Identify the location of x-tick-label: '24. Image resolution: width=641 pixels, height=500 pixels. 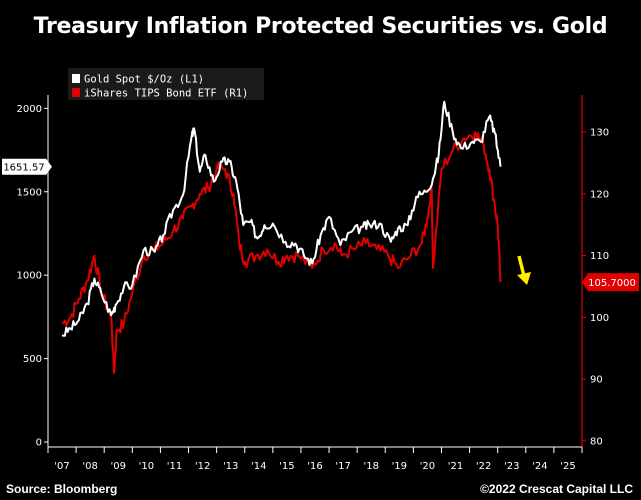
(539, 466).